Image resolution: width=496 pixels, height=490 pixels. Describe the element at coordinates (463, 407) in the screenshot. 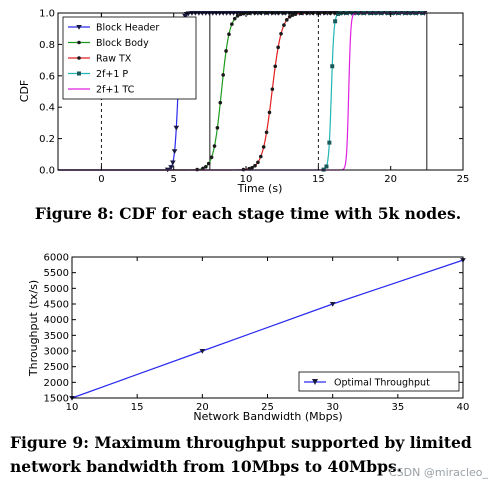

I see `throughput-x-tick-label-6: 40` at that location.